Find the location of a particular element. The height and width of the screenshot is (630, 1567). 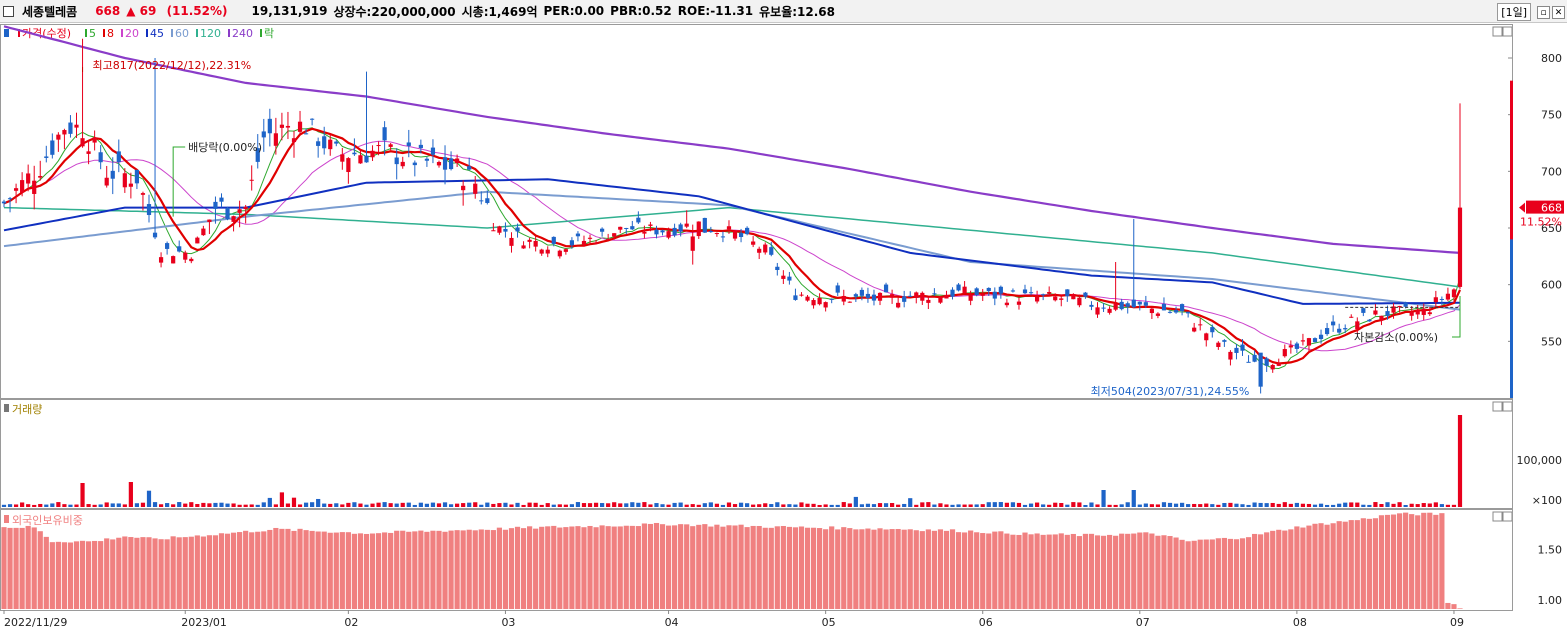

legend-label-0: 가격(수정) is located at coordinates (46, 33).